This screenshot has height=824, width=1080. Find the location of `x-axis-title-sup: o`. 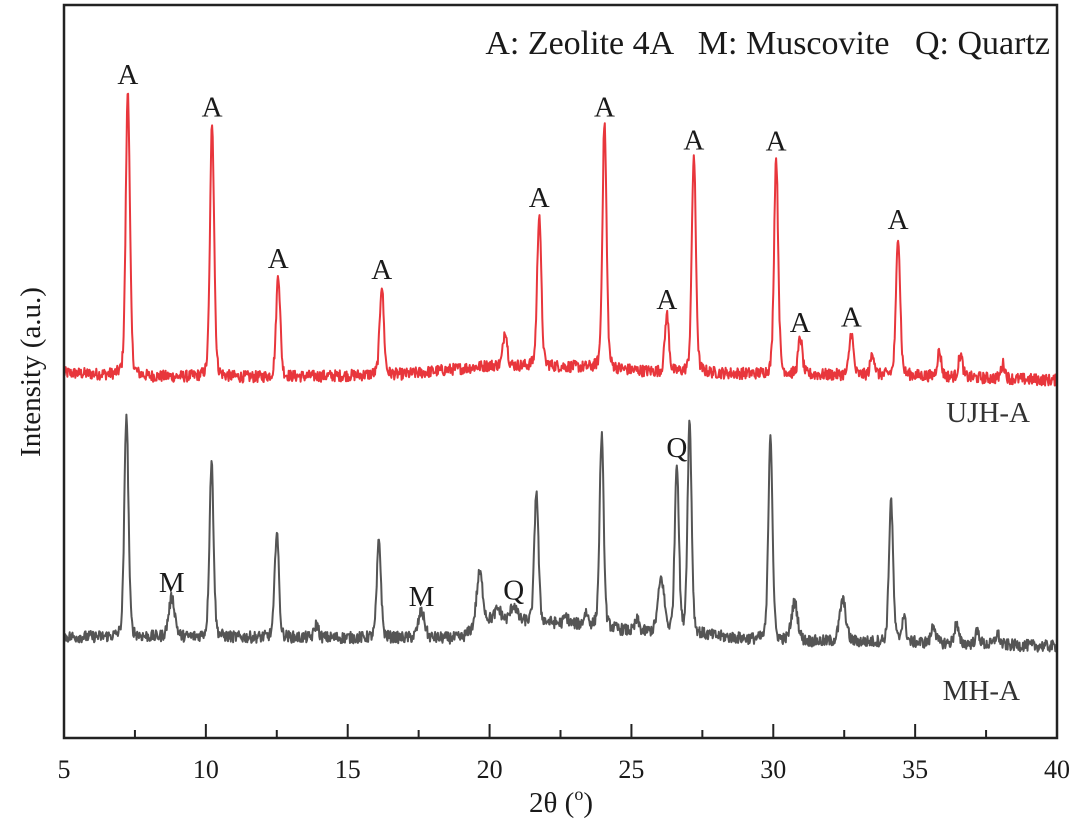

x-axis-title-sup: o is located at coordinates (578, 794).